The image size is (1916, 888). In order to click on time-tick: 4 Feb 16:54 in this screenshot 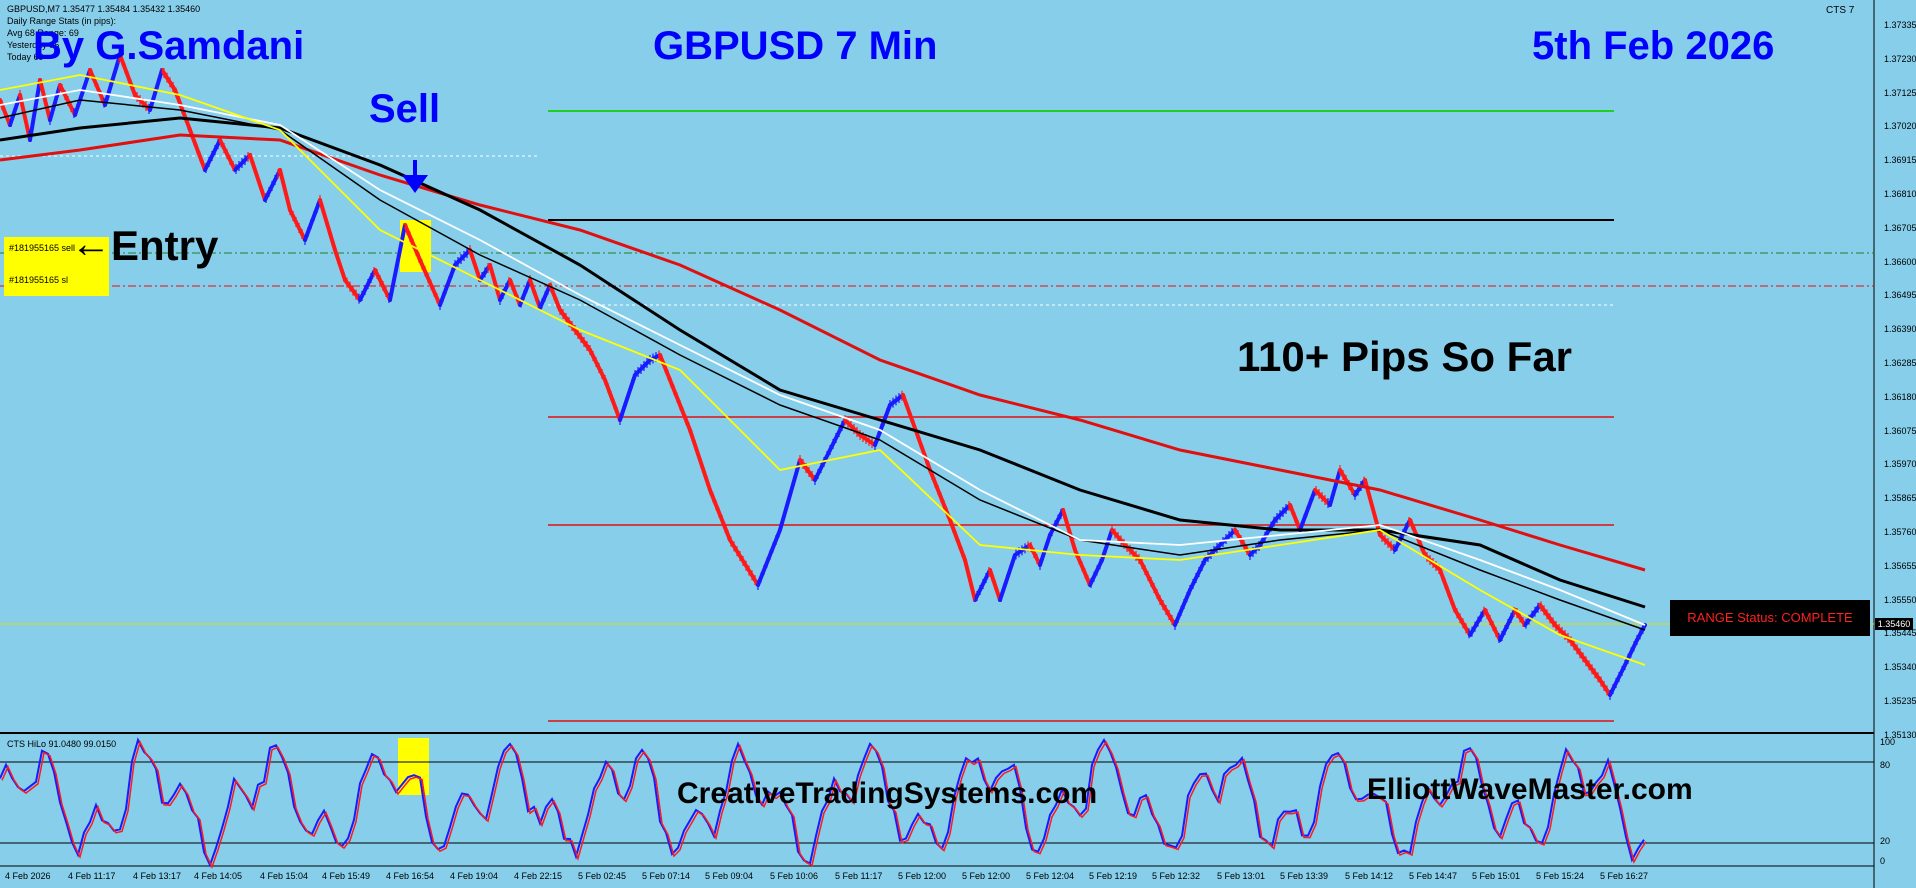, I will do `click(410, 876)`.